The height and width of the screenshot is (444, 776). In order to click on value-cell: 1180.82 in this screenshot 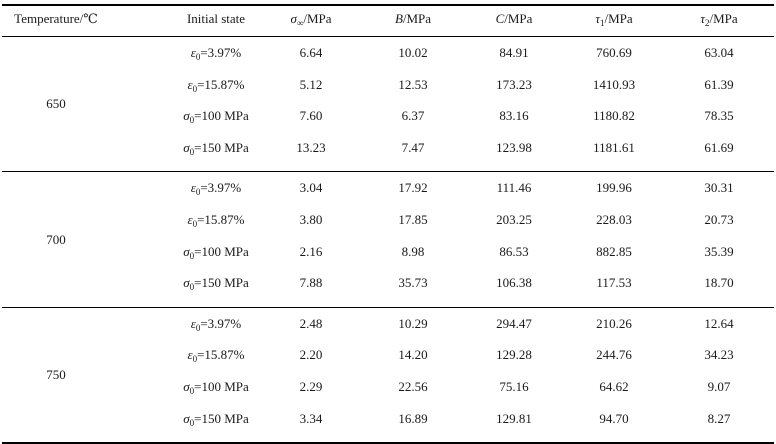, I will do `click(614, 116)`.